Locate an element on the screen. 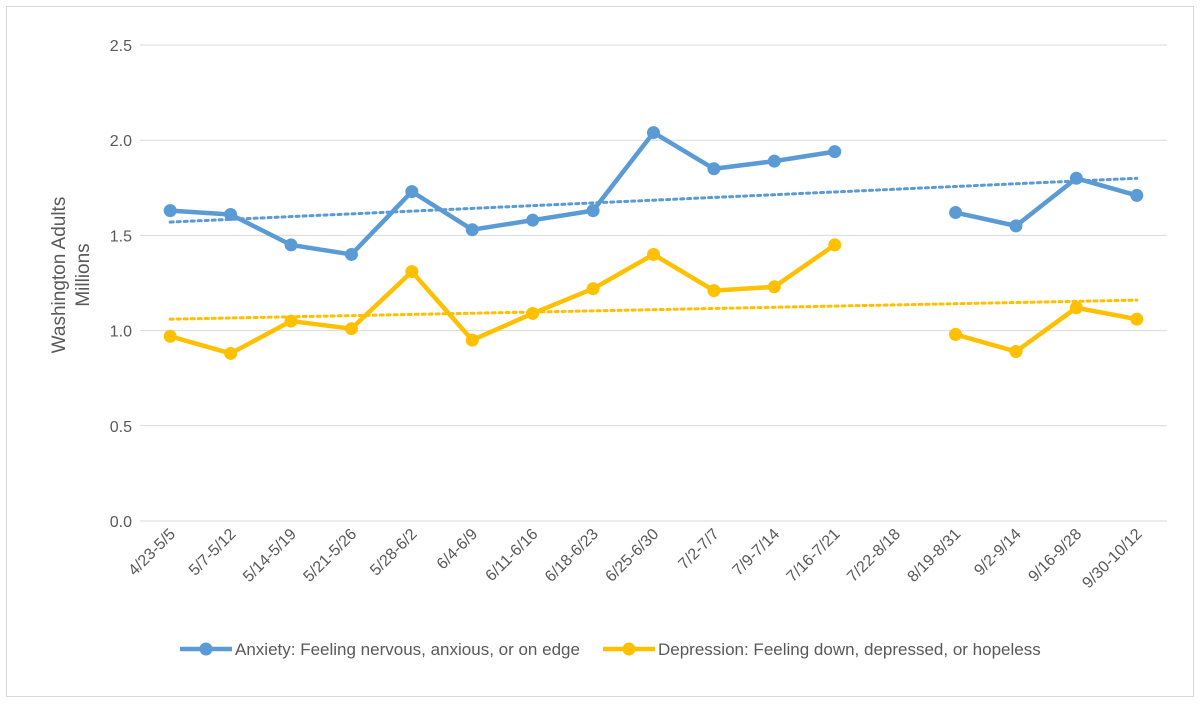 The width and height of the screenshot is (1202, 705). y-axis-title: Washington Adults is located at coordinates (59, 275).